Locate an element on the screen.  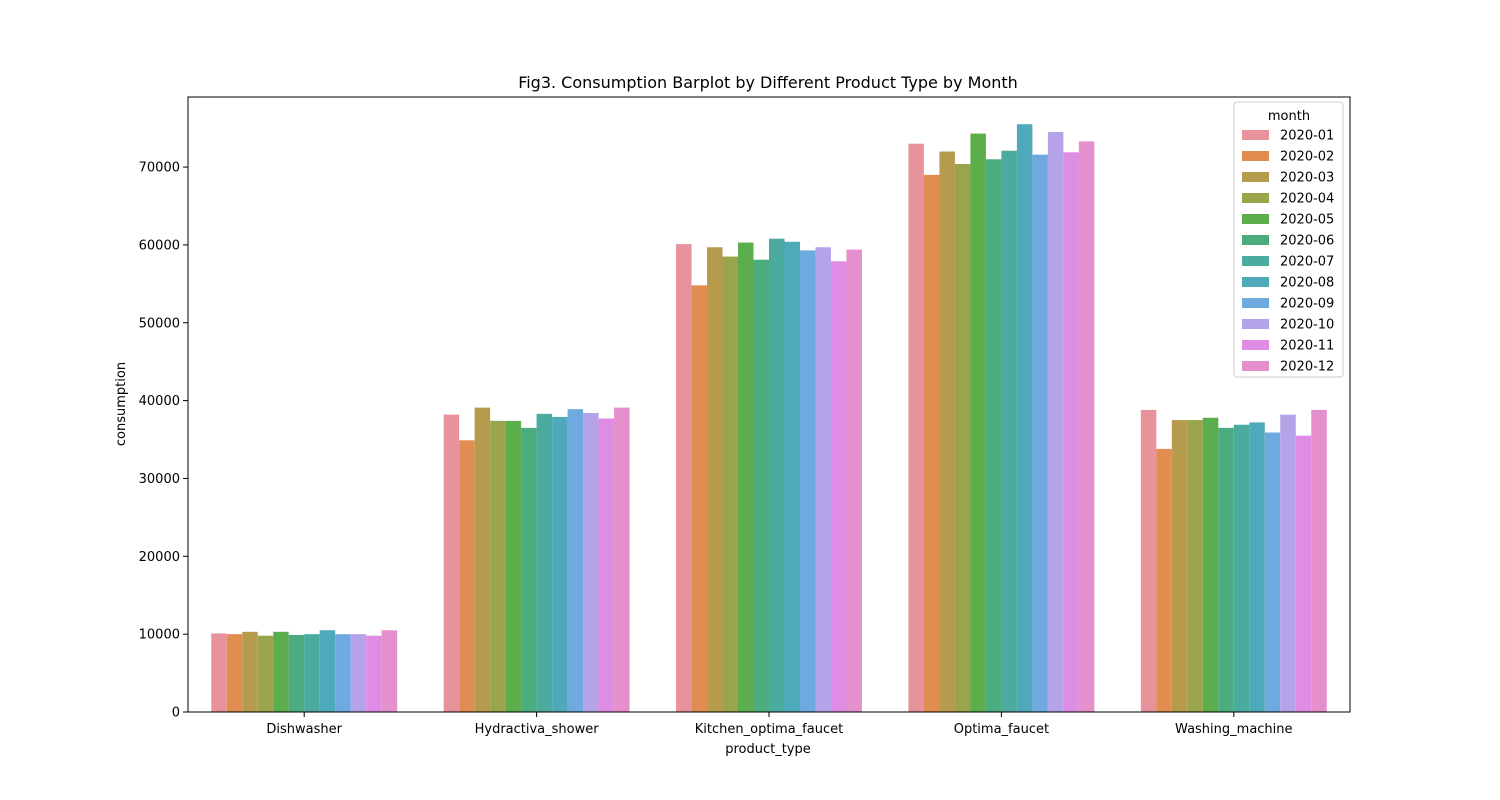
legend-label: 2020-03 is located at coordinates (1307, 178).